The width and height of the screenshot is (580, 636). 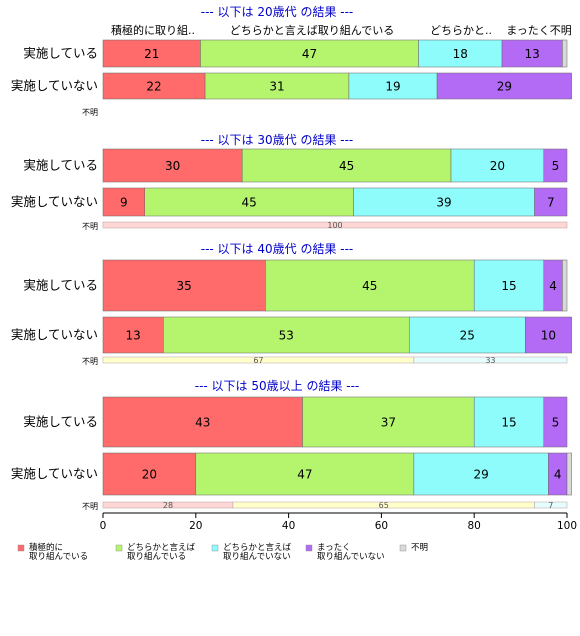 I want to click on data-label: 22, so click(x=153, y=87).